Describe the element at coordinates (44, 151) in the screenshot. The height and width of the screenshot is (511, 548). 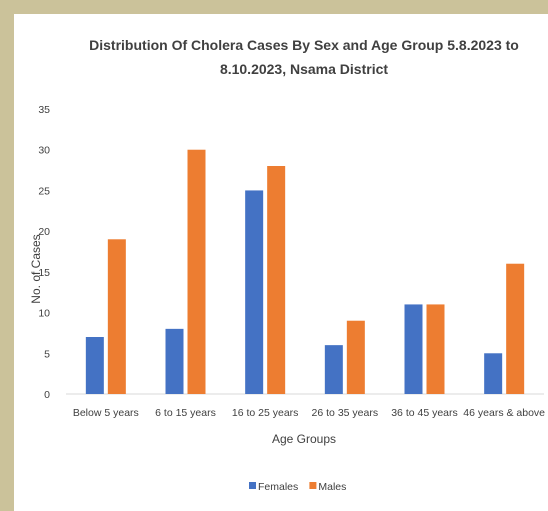
I see `y-tick-label: 30` at that location.